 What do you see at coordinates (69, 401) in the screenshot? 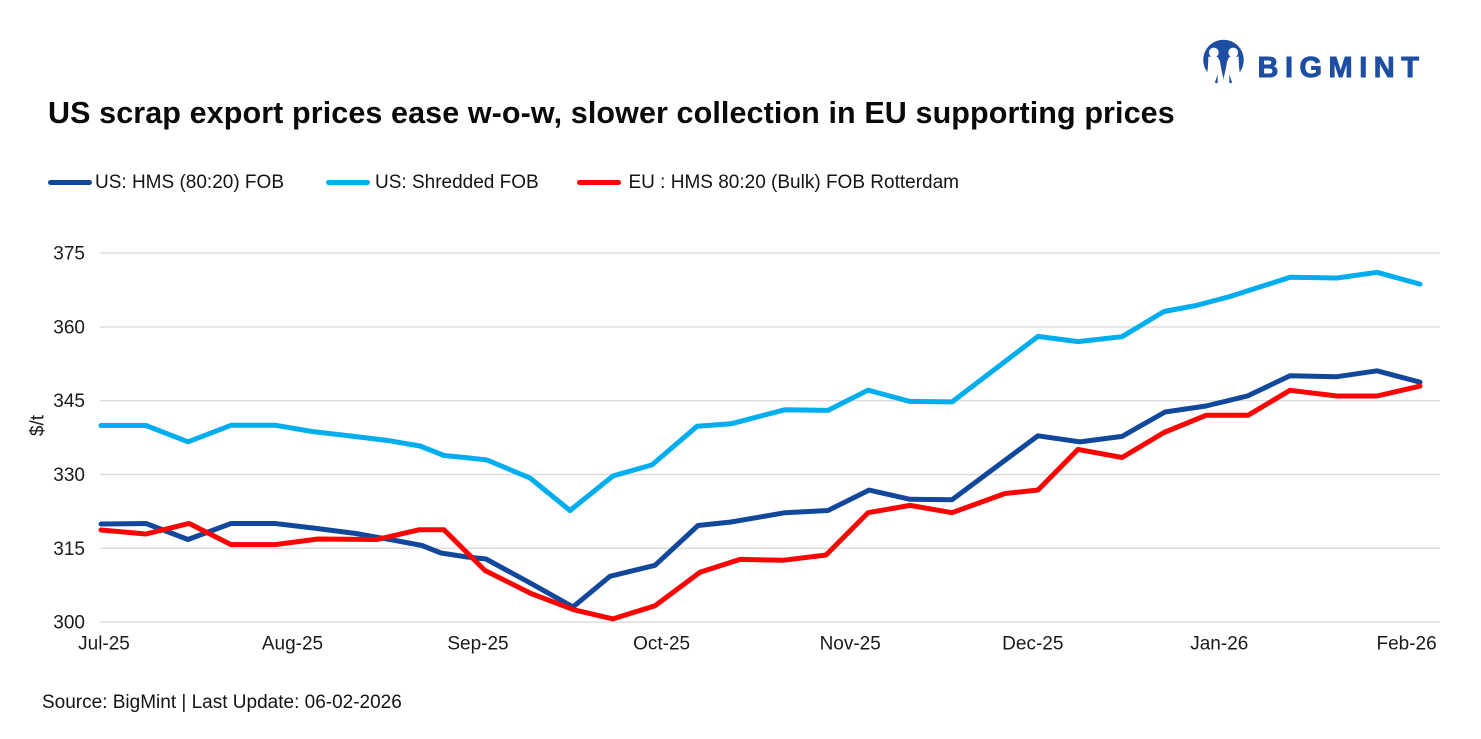
I see `svg-text: 345` at bounding box center [69, 401].